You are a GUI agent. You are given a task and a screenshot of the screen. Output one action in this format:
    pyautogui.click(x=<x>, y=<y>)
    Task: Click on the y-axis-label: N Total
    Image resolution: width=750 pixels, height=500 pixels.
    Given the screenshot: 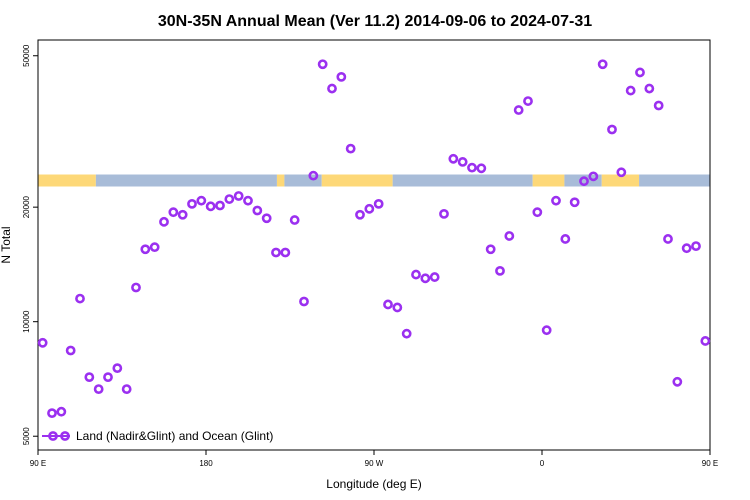 What is the action you would take?
    pyautogui.click(x=6, y=244)
    